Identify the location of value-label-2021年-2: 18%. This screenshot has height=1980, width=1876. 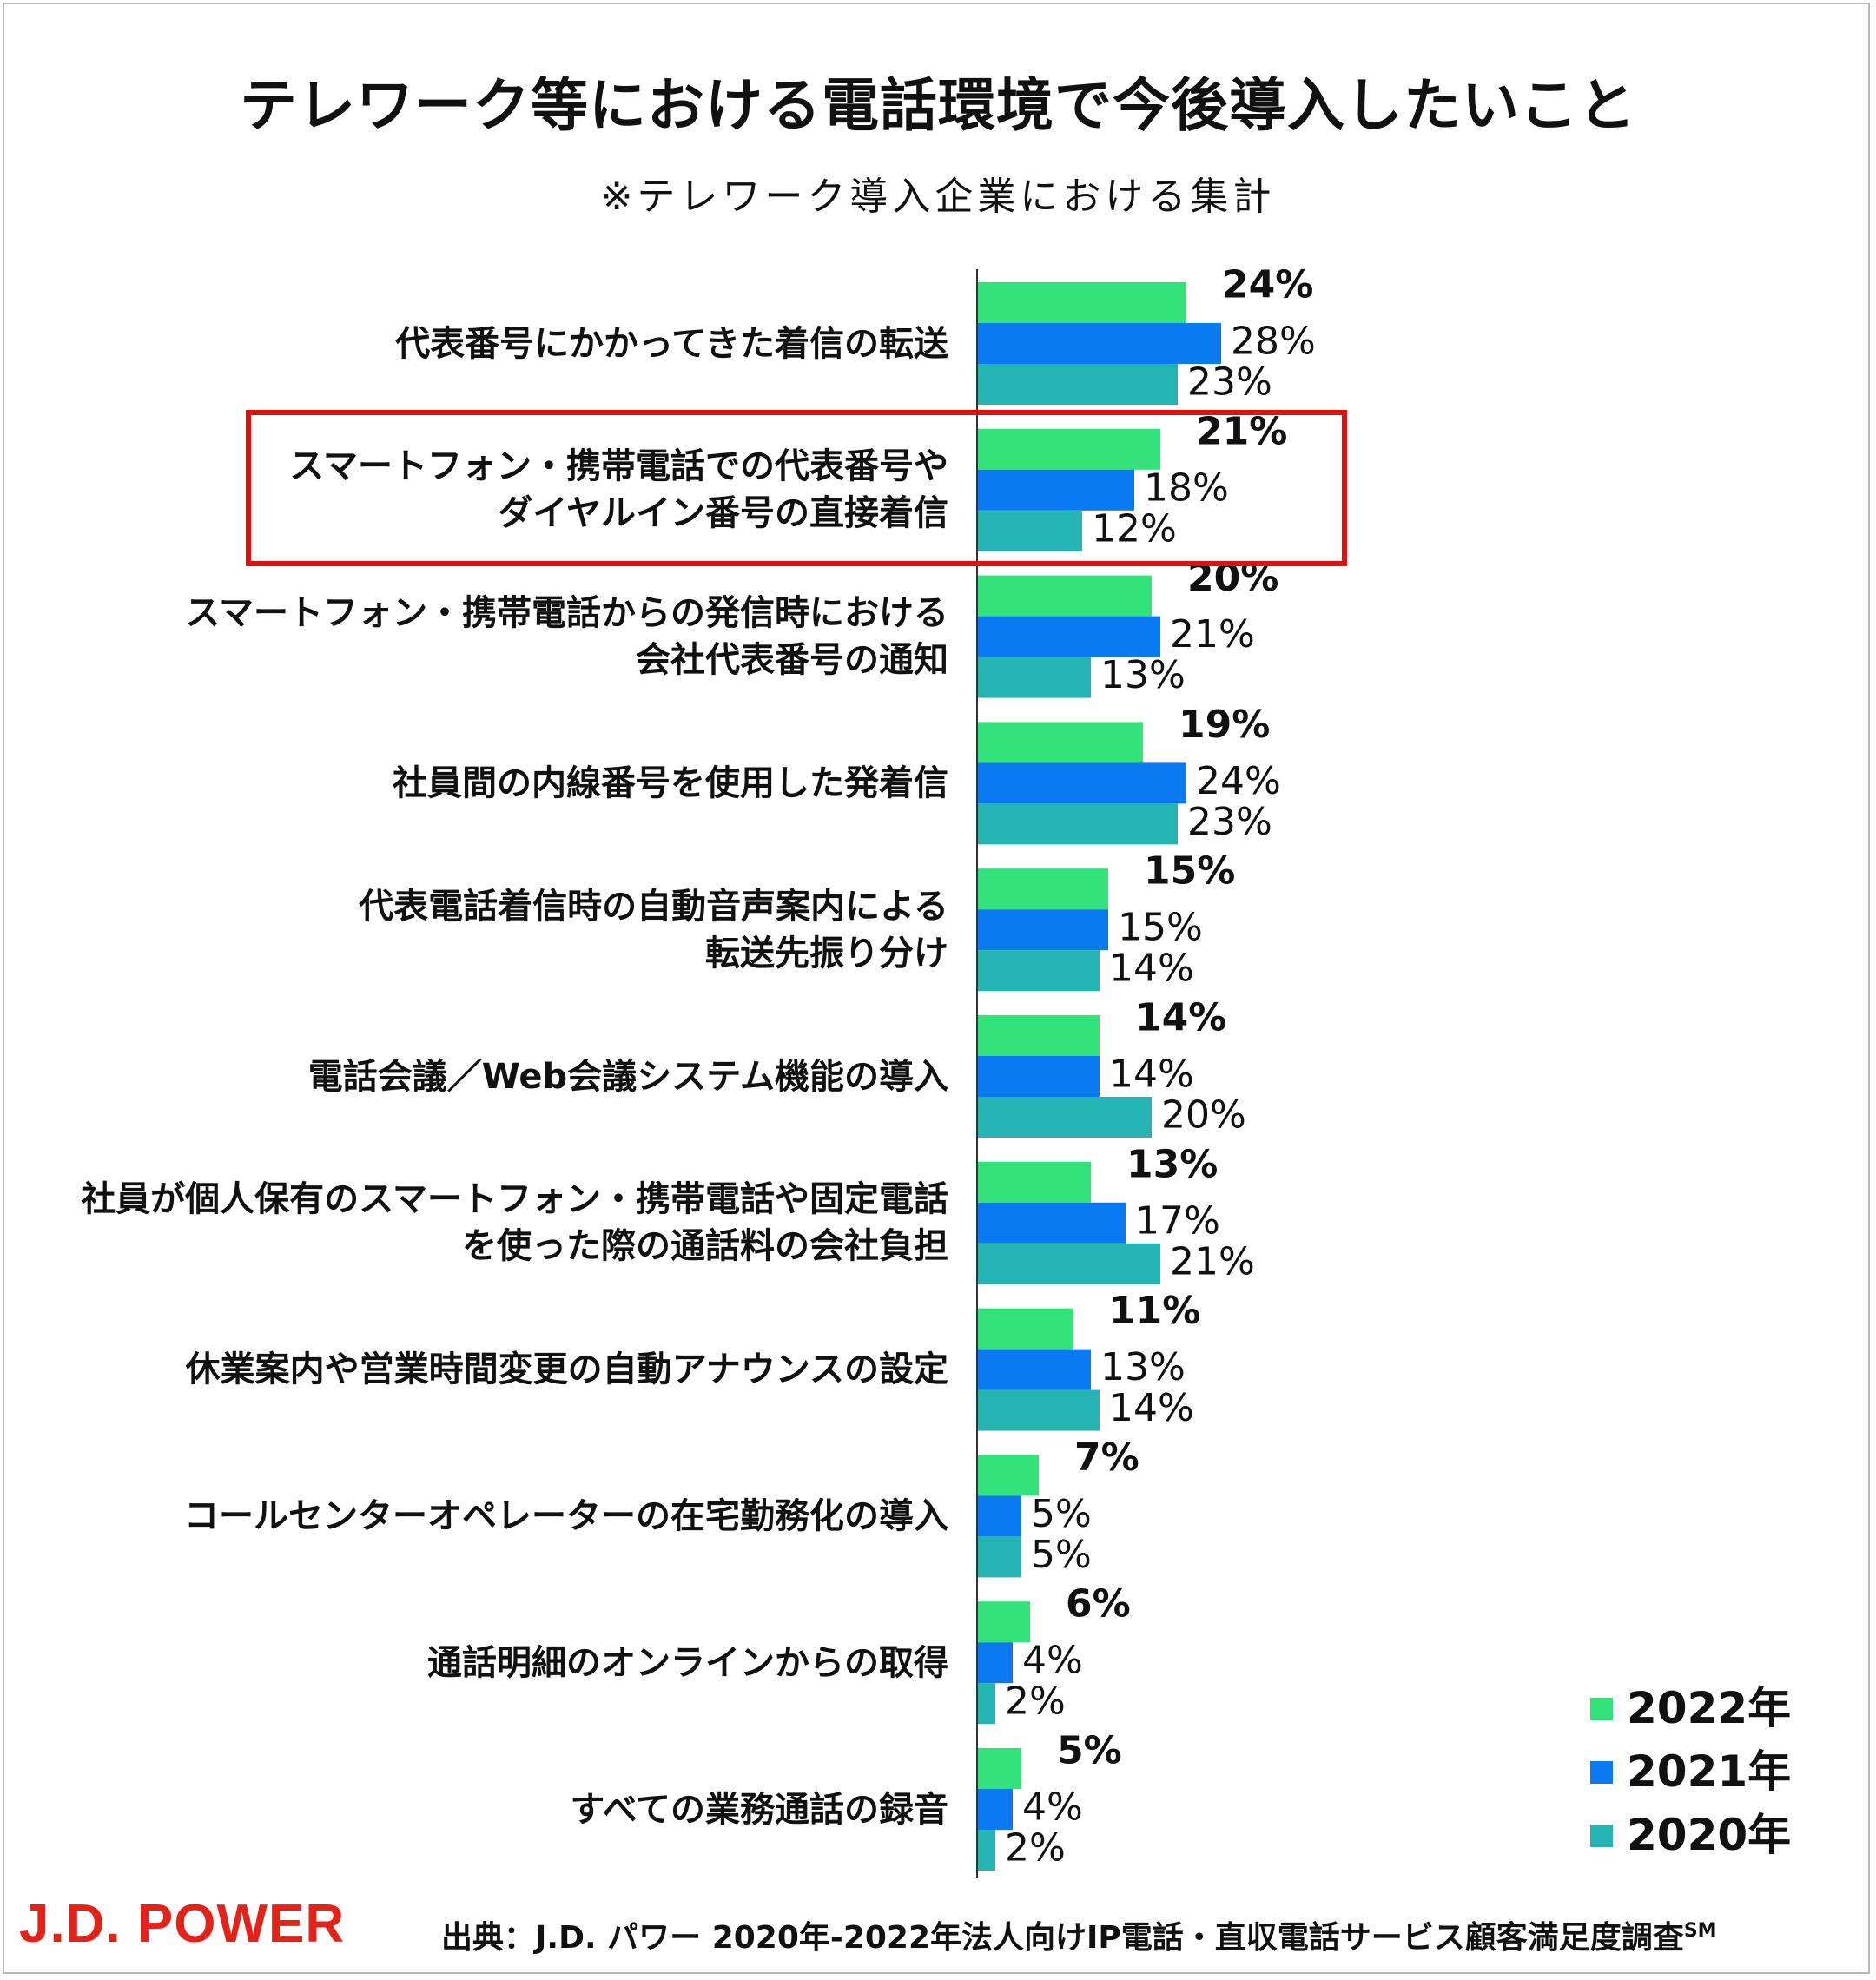
(1186, 488).